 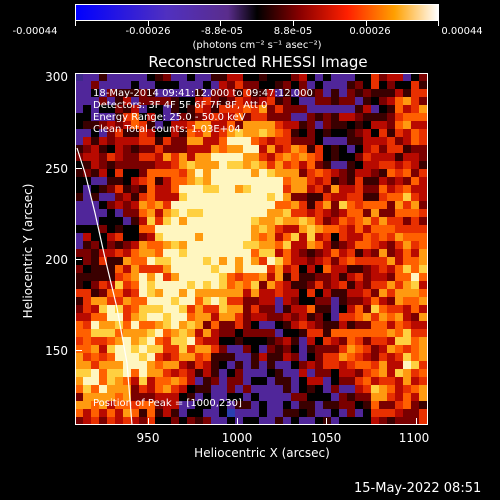 I want to click on colorbar-unit: (photons cm⁻² s⁻¹ asec⁻²), so click(x=257, y=45).